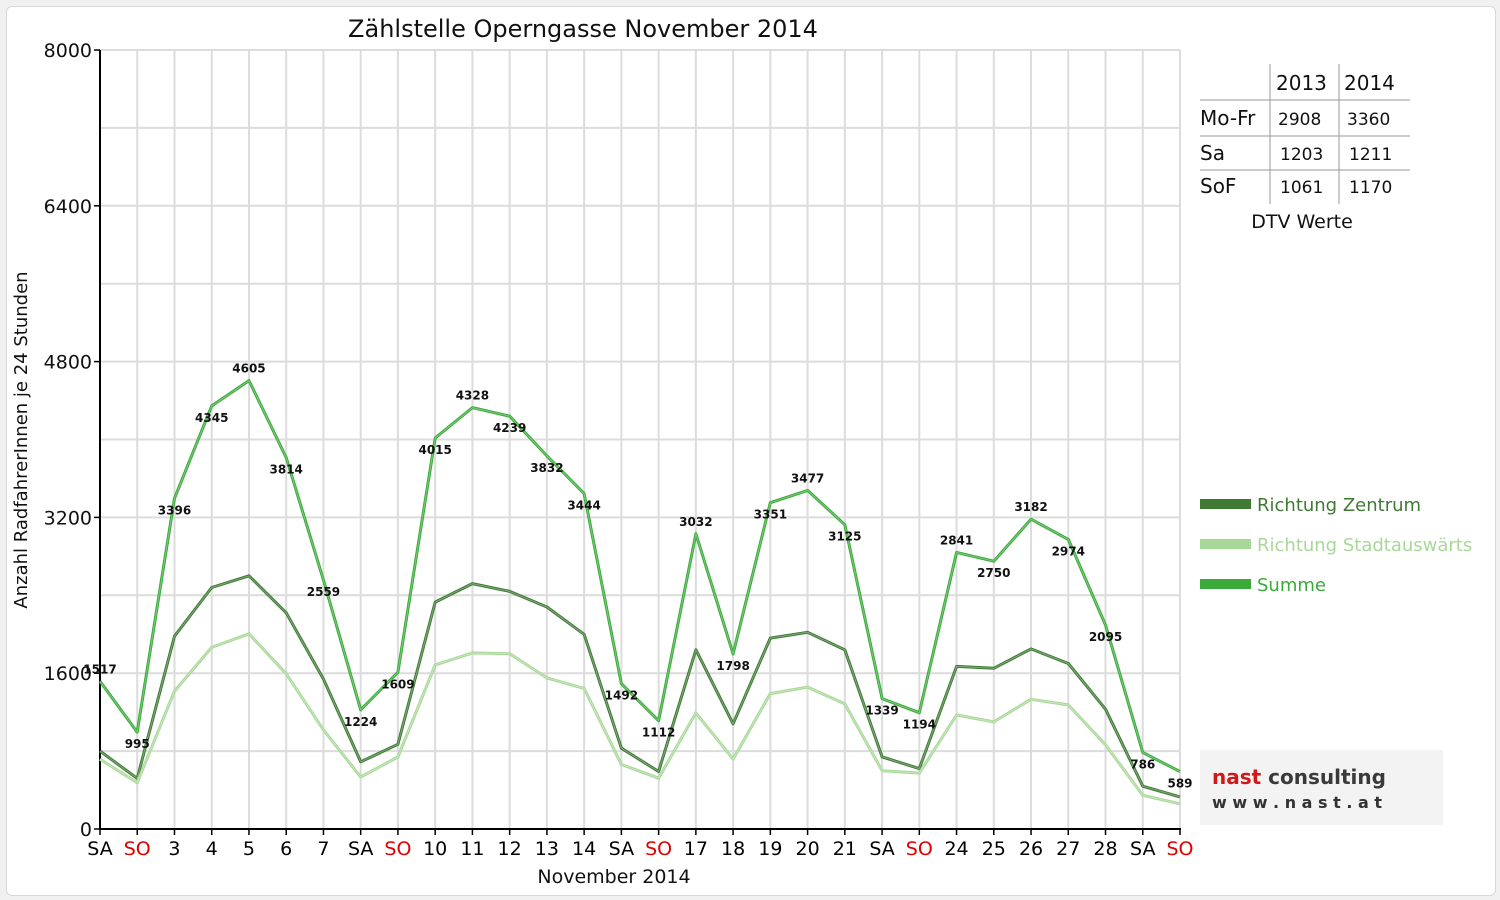 This screenshot has height=900, width=1500. Describe the element at coordinates (696, 849) in the screenshot. I see `x-tick-label: 17` at that location.